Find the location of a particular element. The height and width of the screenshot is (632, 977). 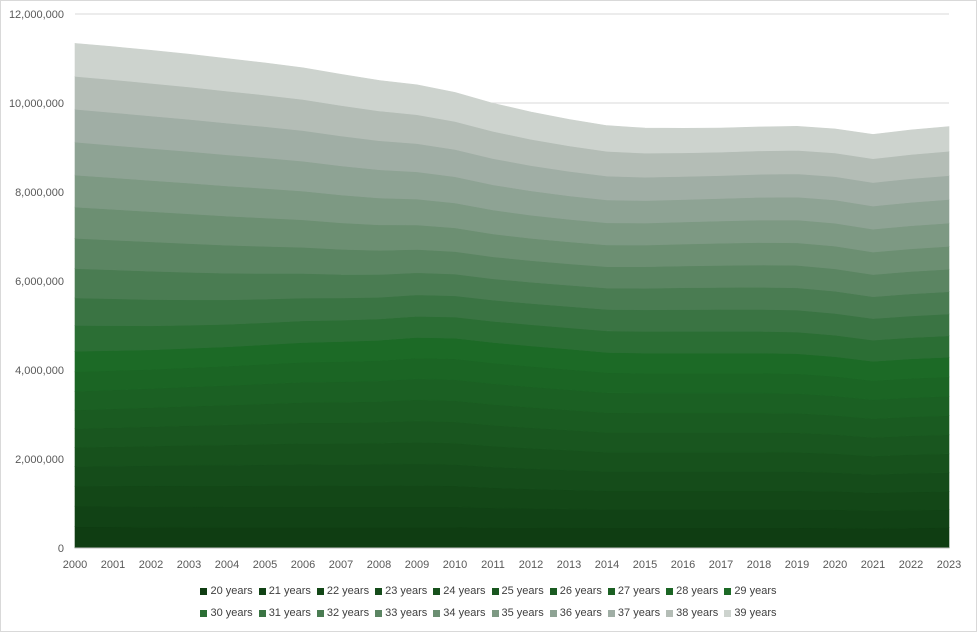

y-tick-label: 10,000,000 is located at coordinates (36, 104).